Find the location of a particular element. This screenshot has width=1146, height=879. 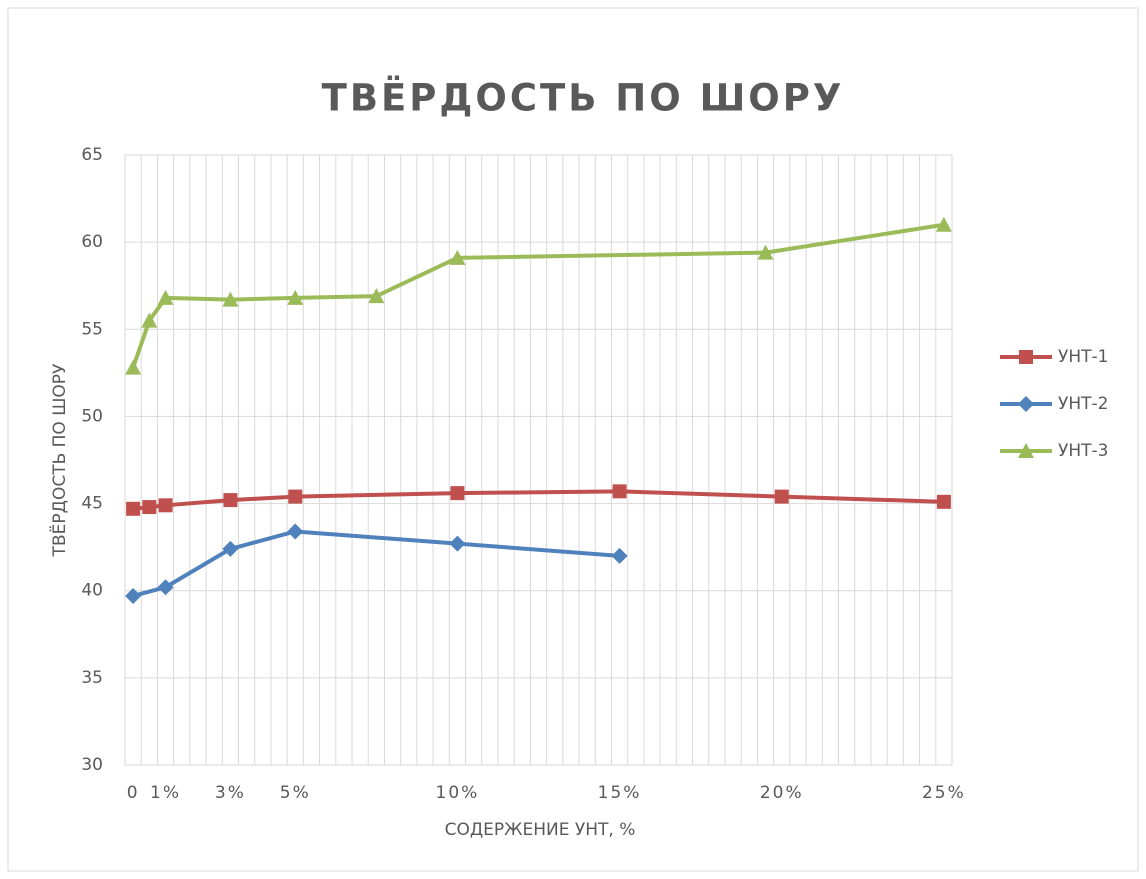

x-tick-label: 25% is located at coordinates (944, 793).